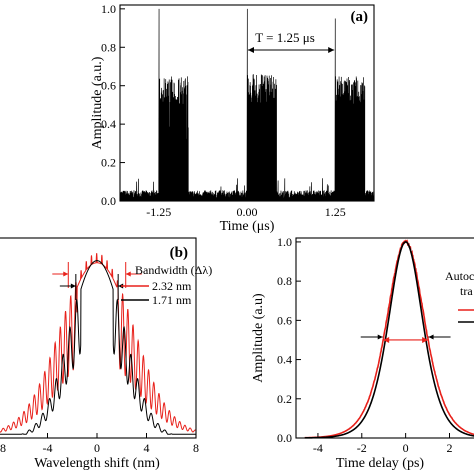 The image size is (474, 474). Describe the element at coordinates (431, 337) in the screenshot. I see `panel-c-fwhm-black-head-right` at that location.